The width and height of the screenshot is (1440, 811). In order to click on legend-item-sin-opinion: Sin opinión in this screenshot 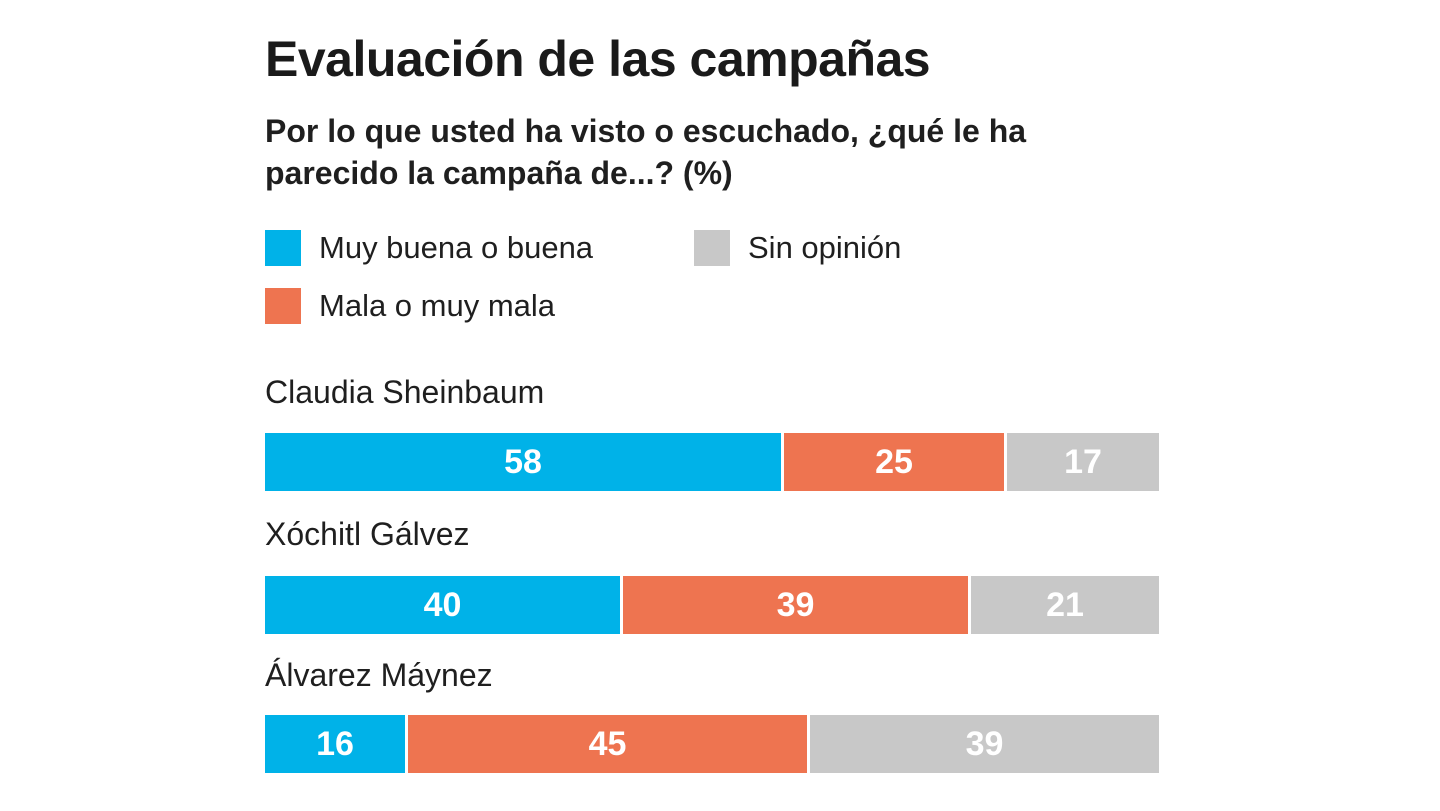, I will do `click(797, 248)`.